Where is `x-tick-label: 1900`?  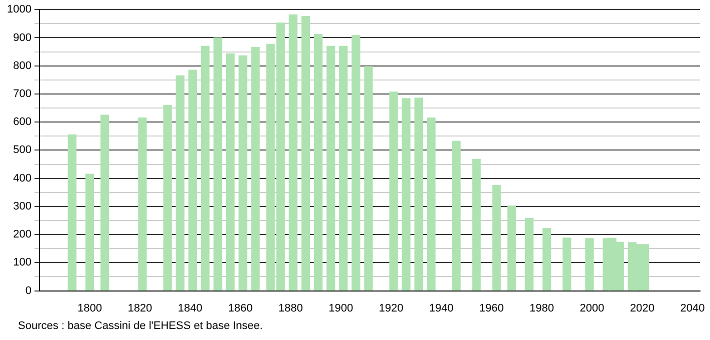
x-tick-label: 1900 is located at coordinates (341, 308).